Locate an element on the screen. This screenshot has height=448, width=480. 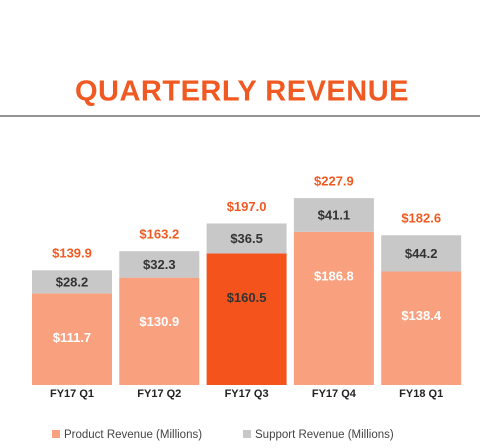
total-label: $197.0 is located at coordinates (247, 206).